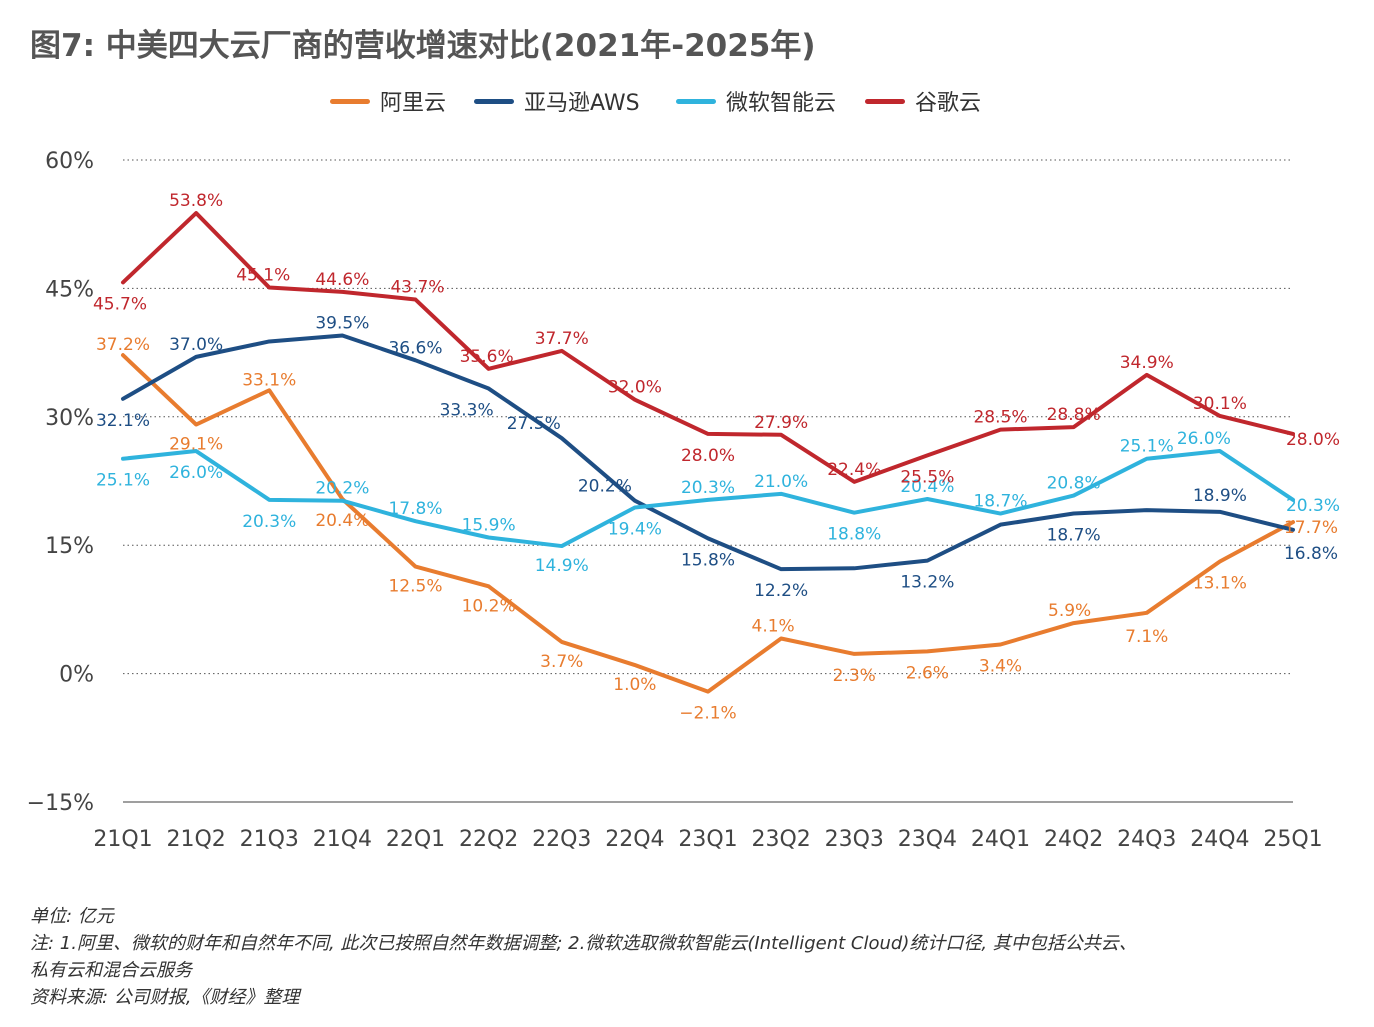 The height and width of the screenshot is (1027, 1374). Describe the element at coordinates (415, 509) in the screenshot. I see `data-label: 17.8%` at that location.